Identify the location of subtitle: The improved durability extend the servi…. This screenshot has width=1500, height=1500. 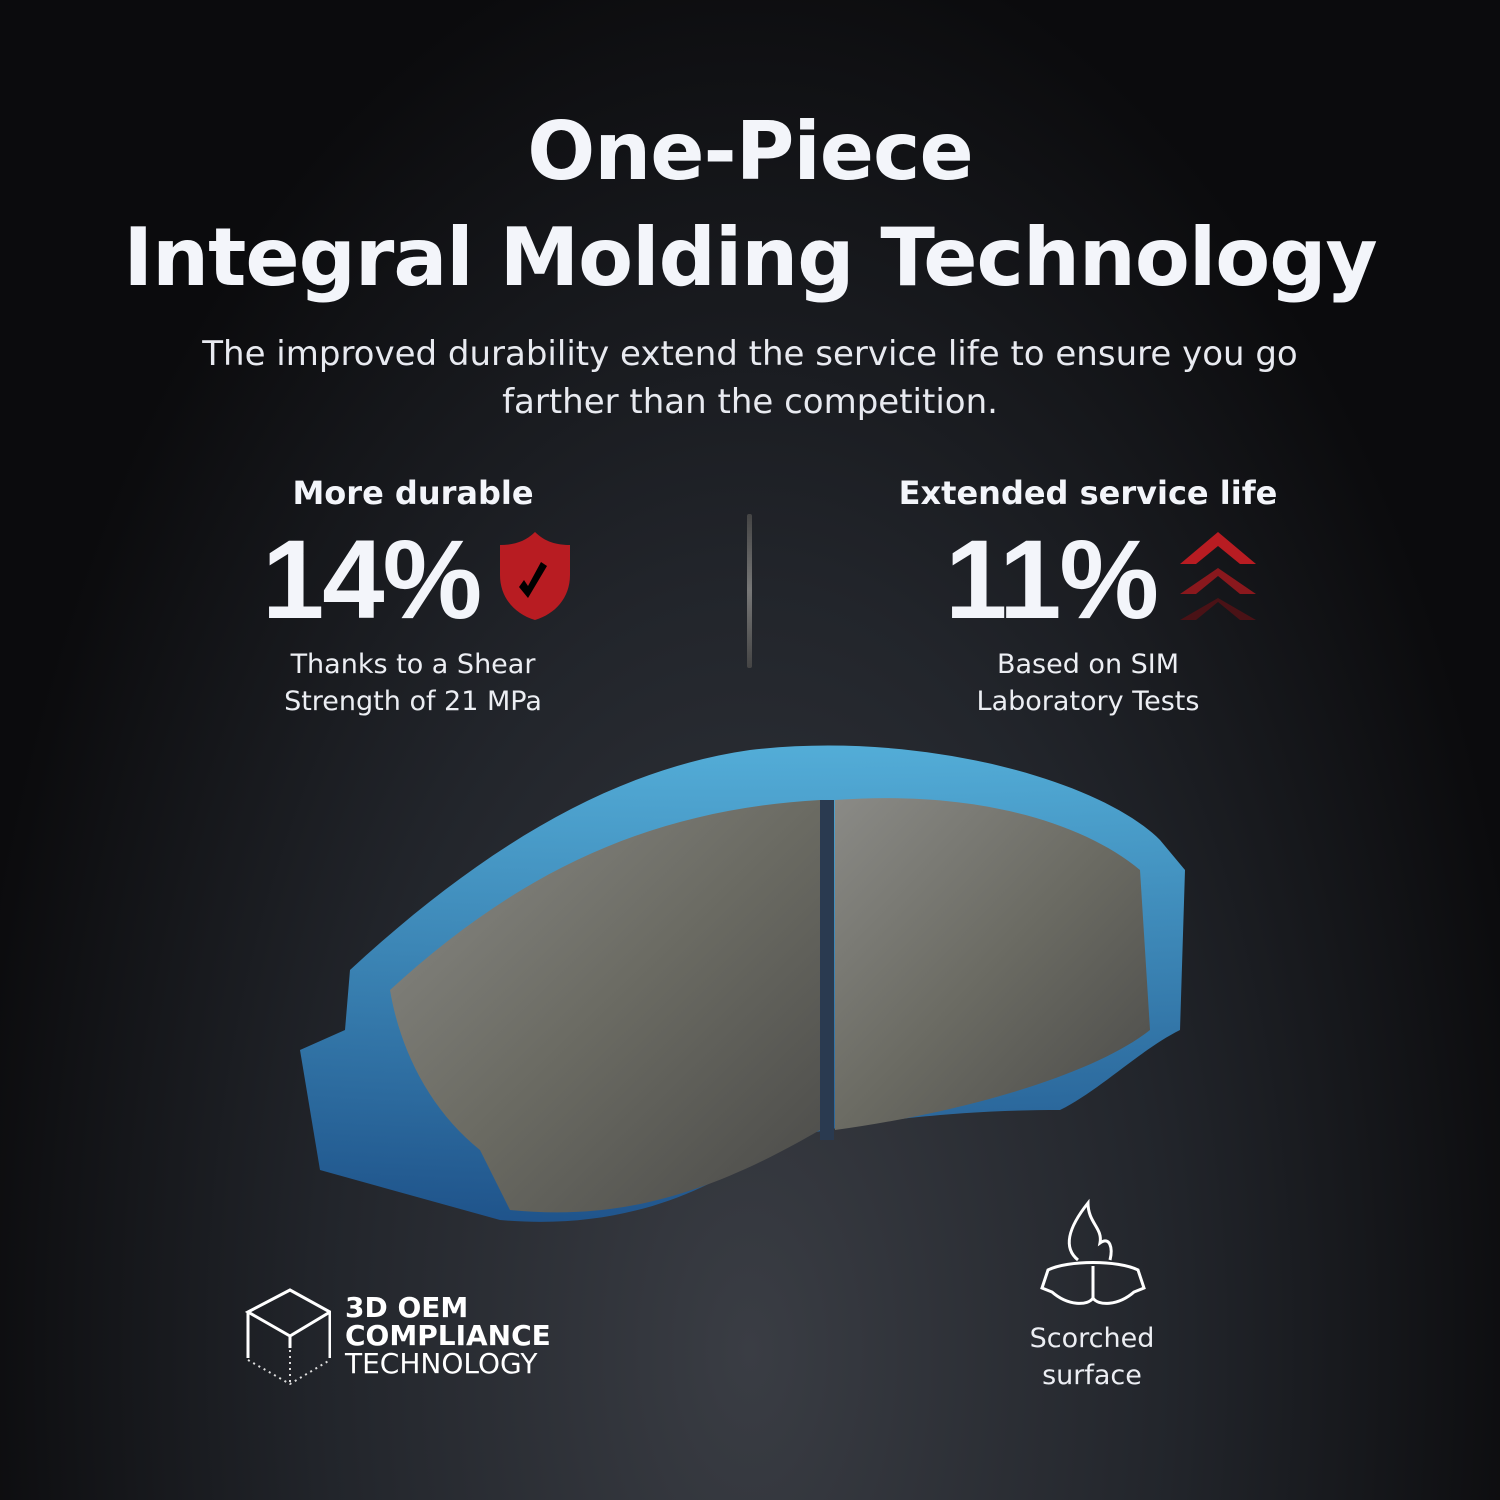
(750, 378).